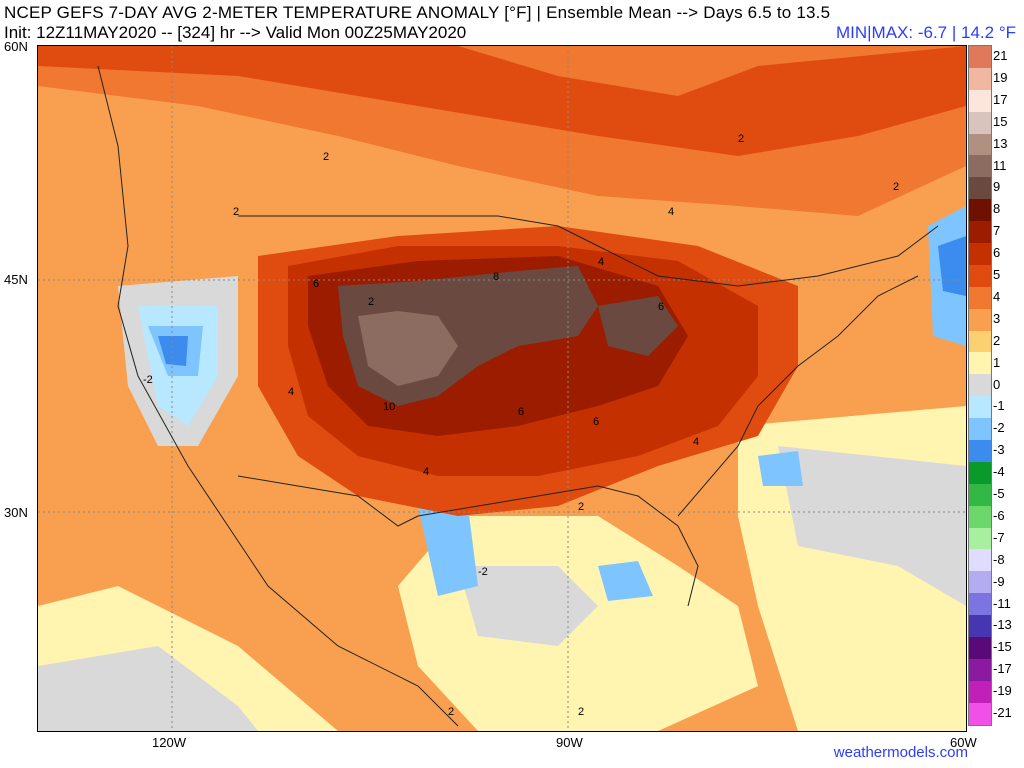  What do you see at coordinates (997, 340) in the screenshot?
I see `color-scale-label: 2` at bounding box center [997, 340].